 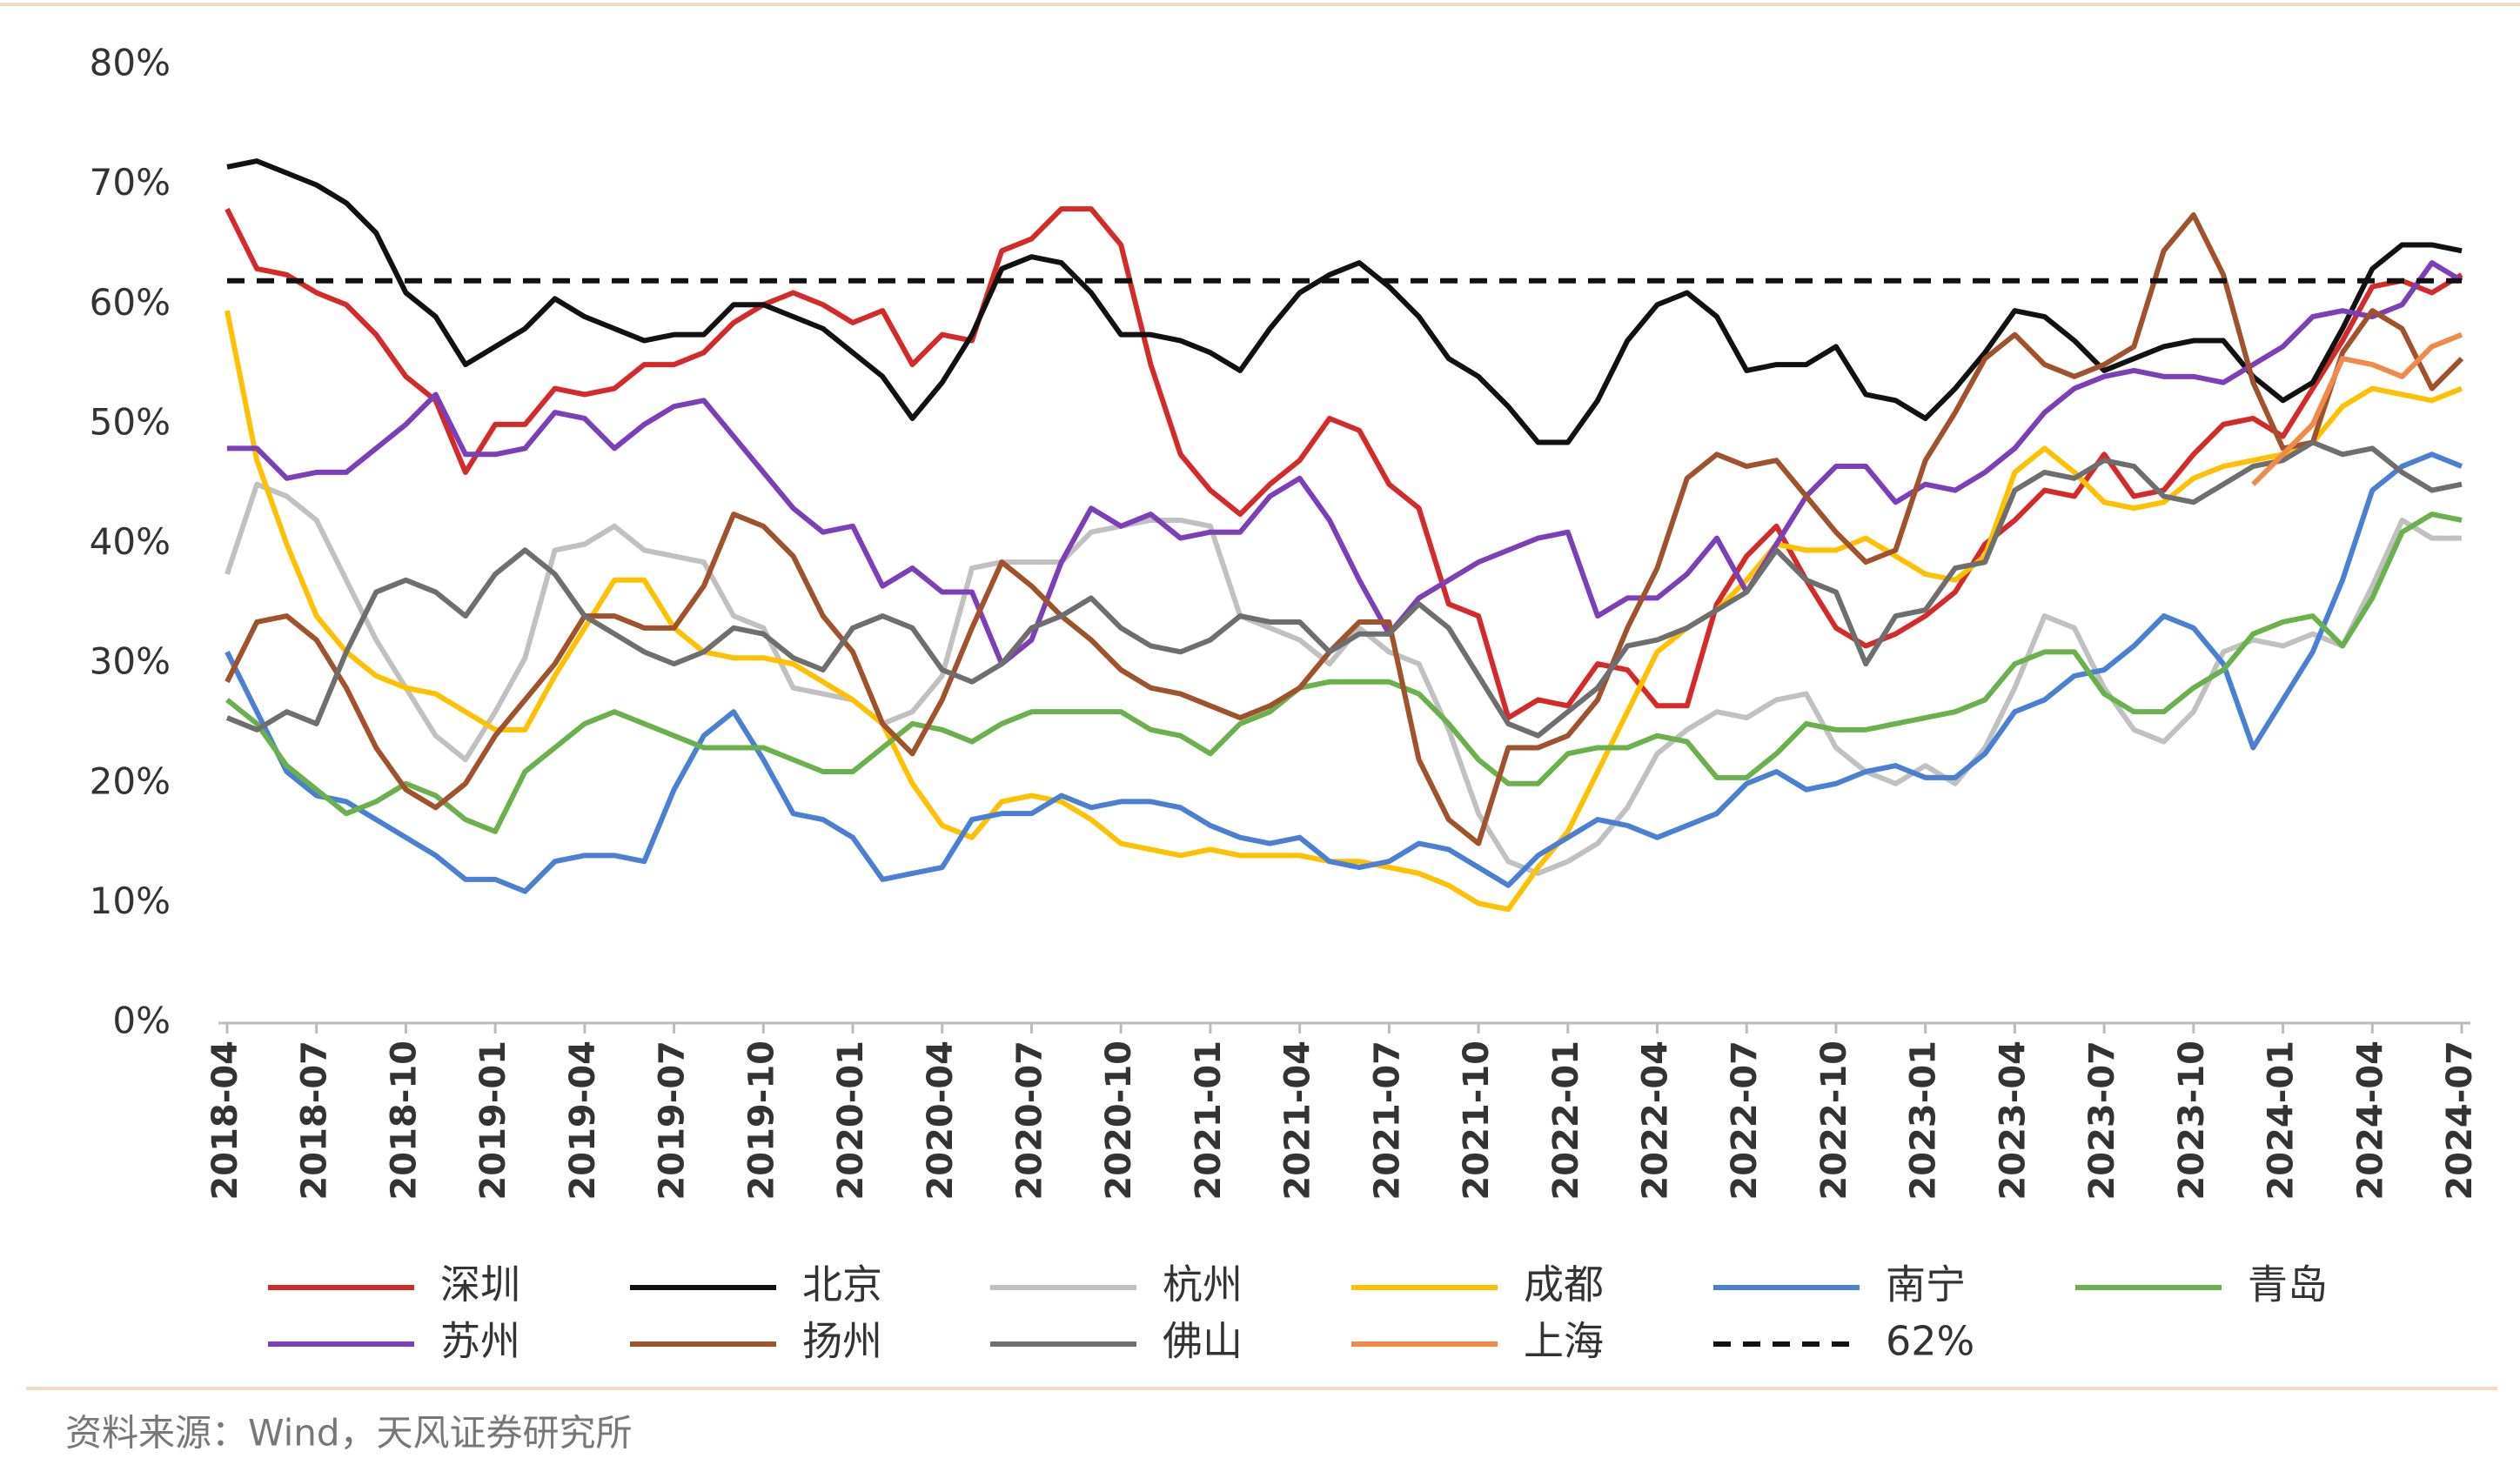 I want to click on x-tick-label: 2022-01, so click(x=1566, y=1120).